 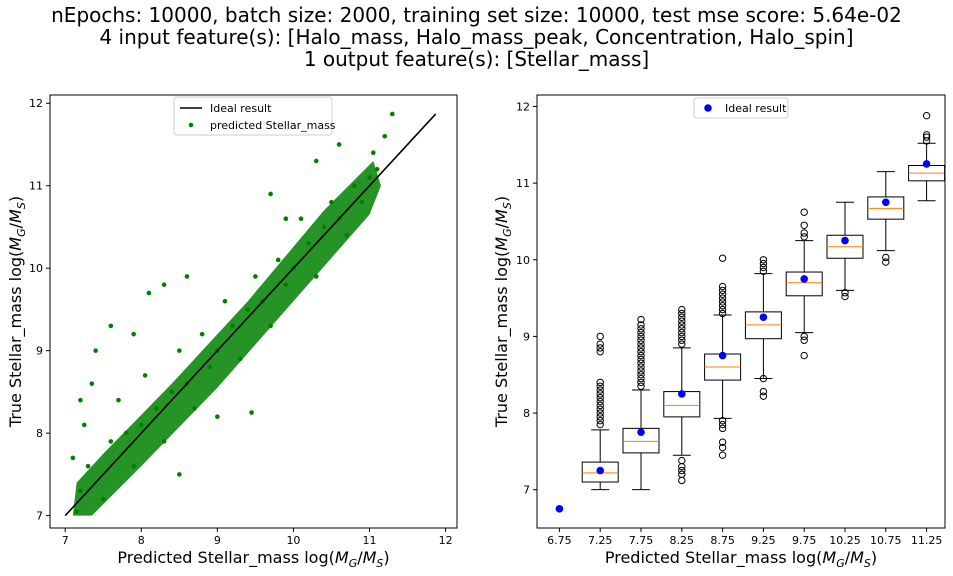 What do you see at coordinates (476, 59) in the screenshot?
I see `title-line-3: 1 output feature(s): [Stellar_mass]` at bounding box center [476, 59].